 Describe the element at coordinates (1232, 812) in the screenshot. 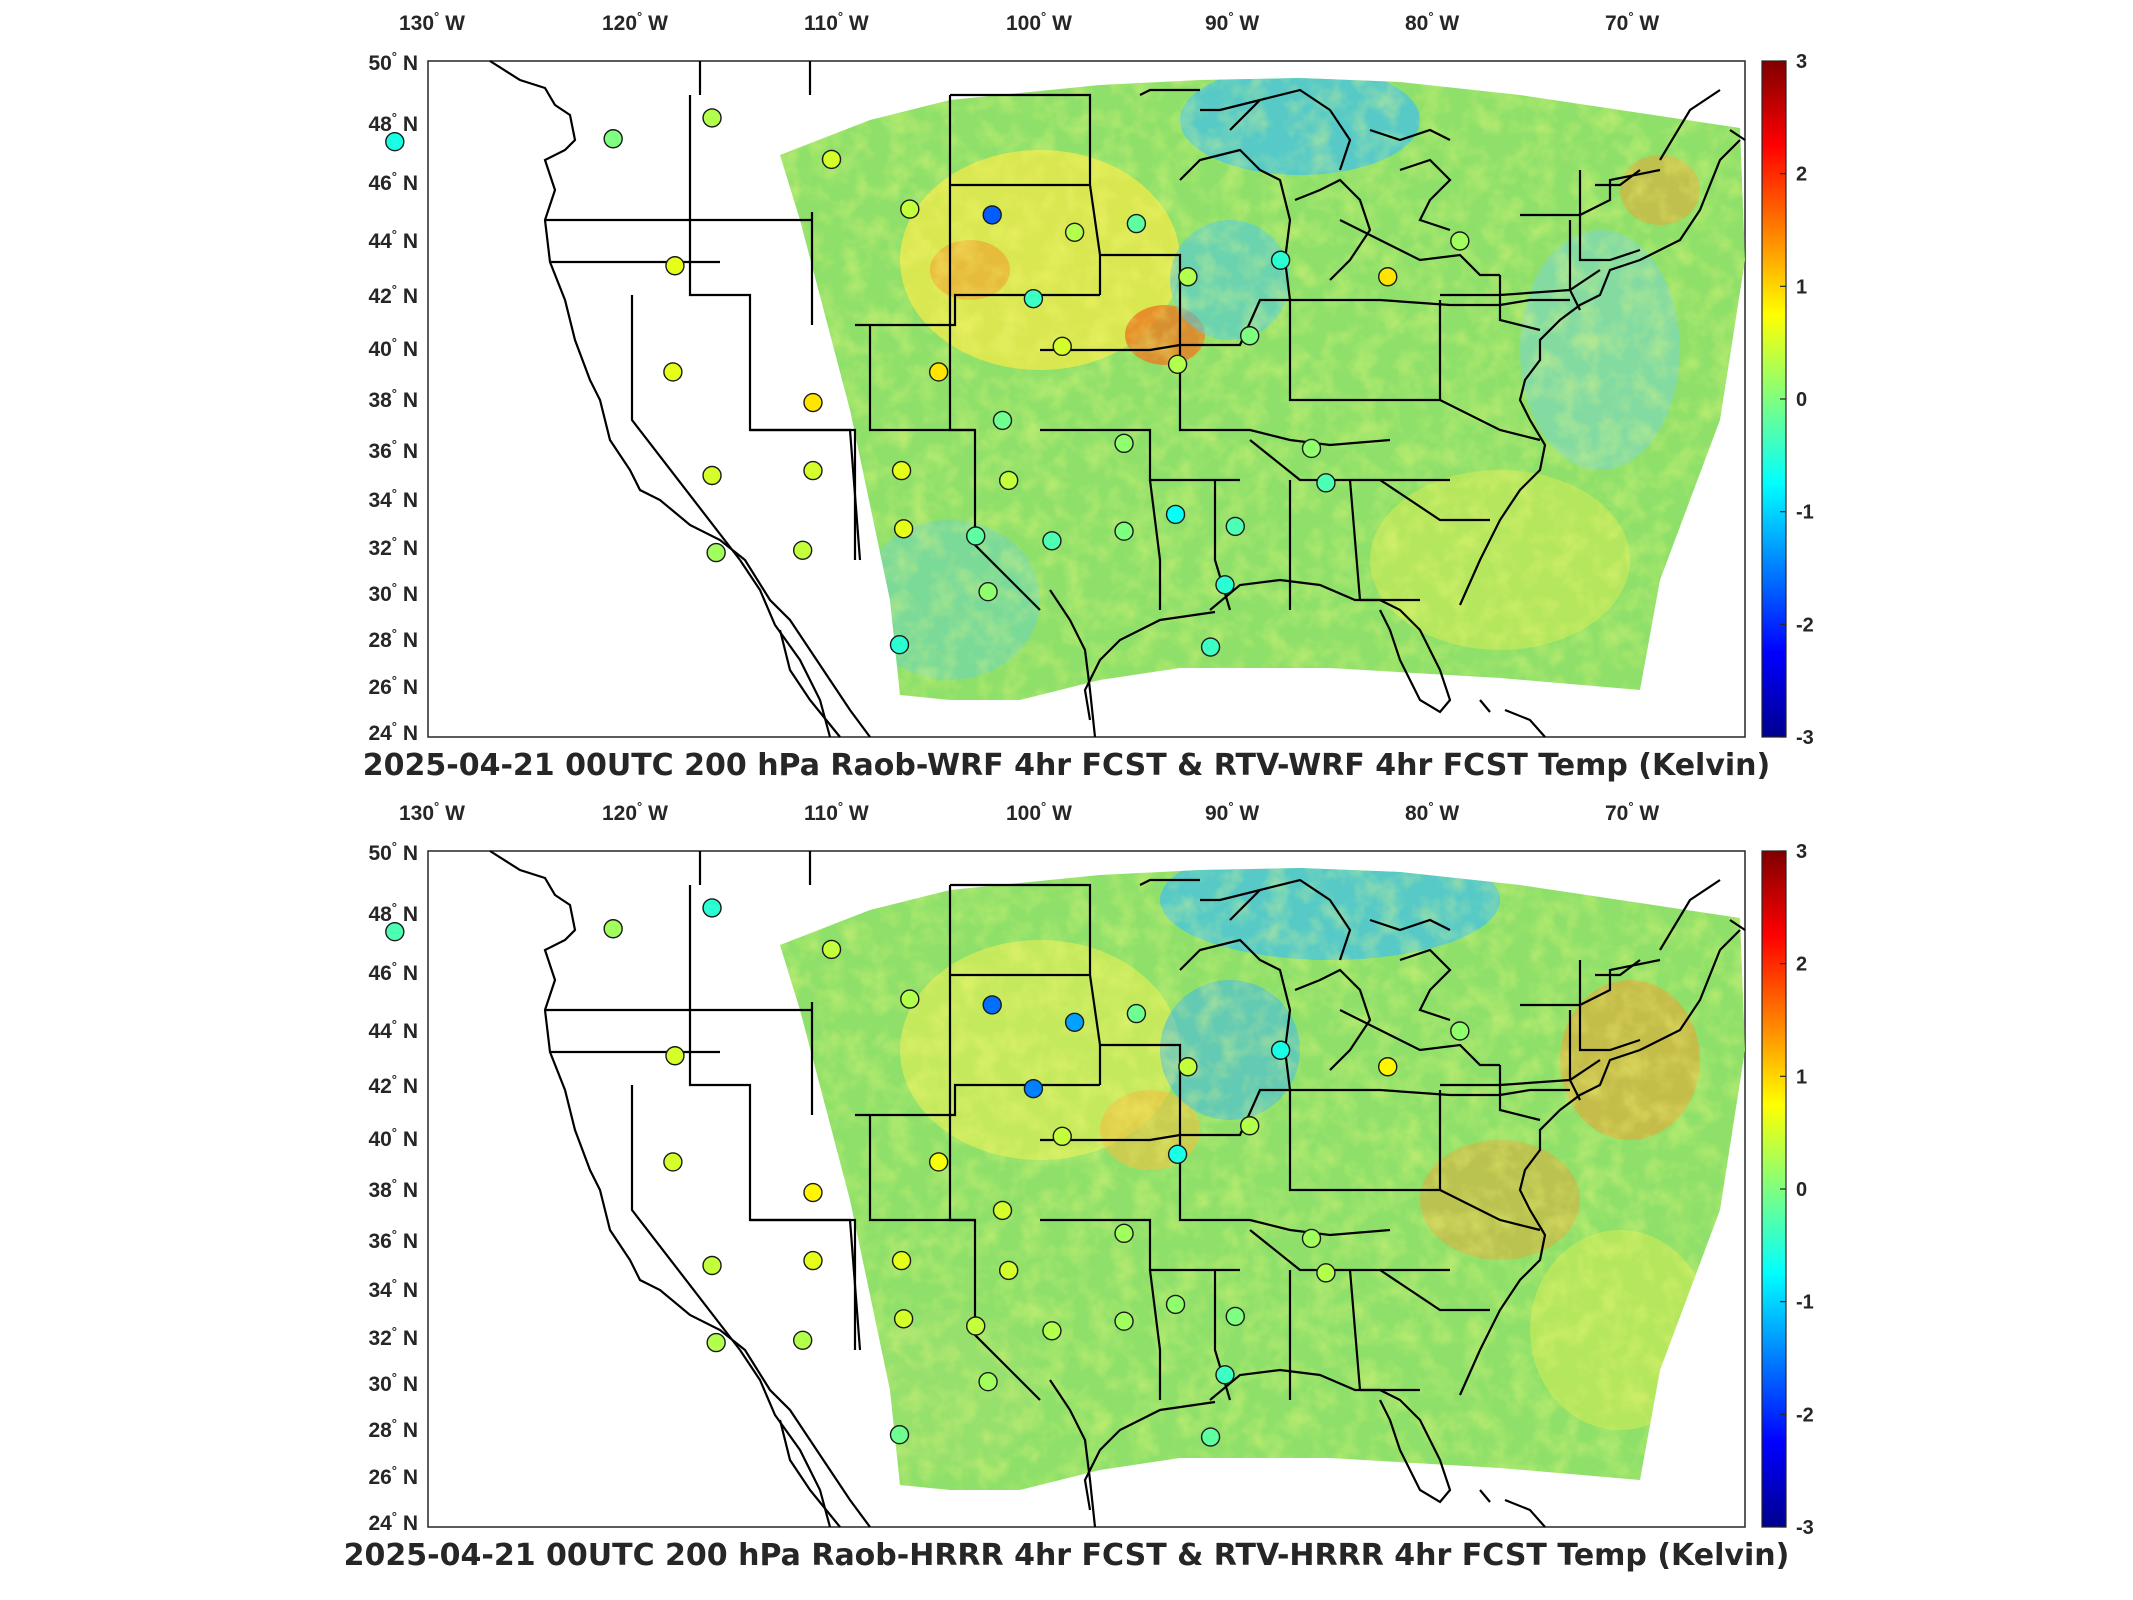

I see `longitude-label: 90° W` at that location.